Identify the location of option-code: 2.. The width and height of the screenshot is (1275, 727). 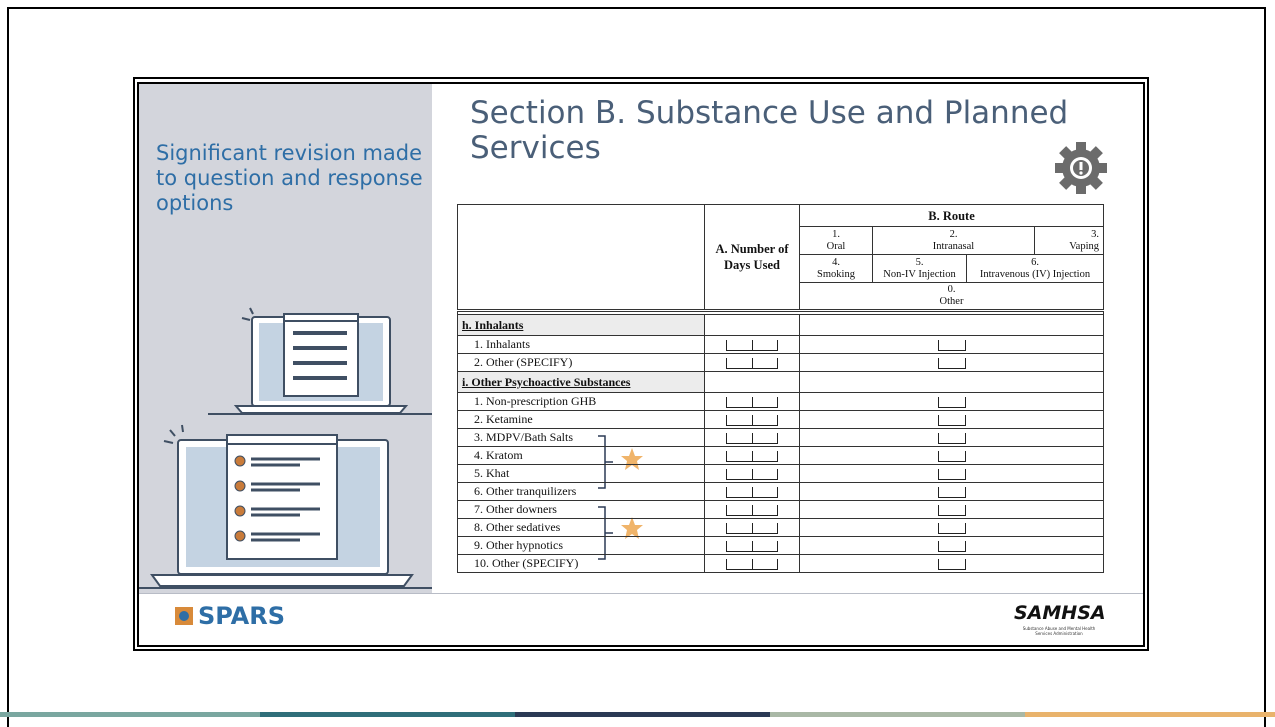
(953, 234).